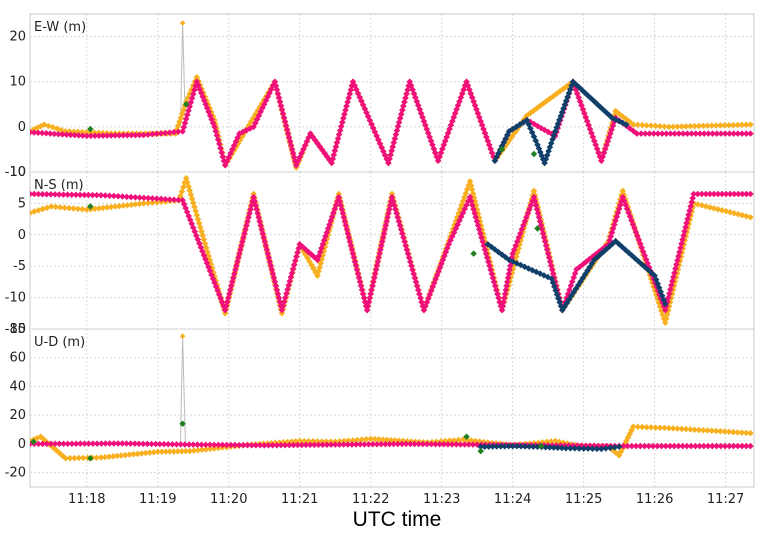 The height and width of the screenshot is (541, 768). I want to click on x-tick-label: 11:26, so click(654, 499).